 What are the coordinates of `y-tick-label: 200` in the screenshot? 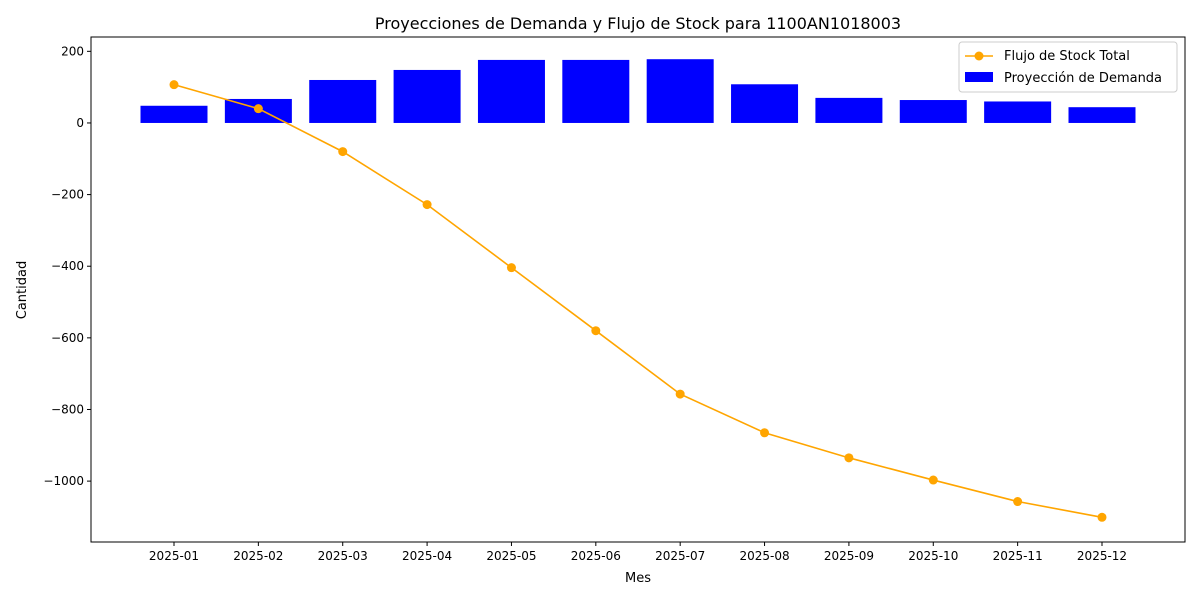 It's located at (72, 51).